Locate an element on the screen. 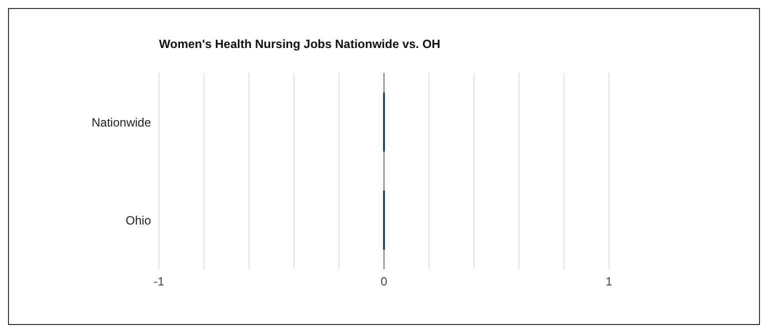 The width and height of the screenshot is (770, 335). x-tick-label: 0 is located at coordinates (384, 281).